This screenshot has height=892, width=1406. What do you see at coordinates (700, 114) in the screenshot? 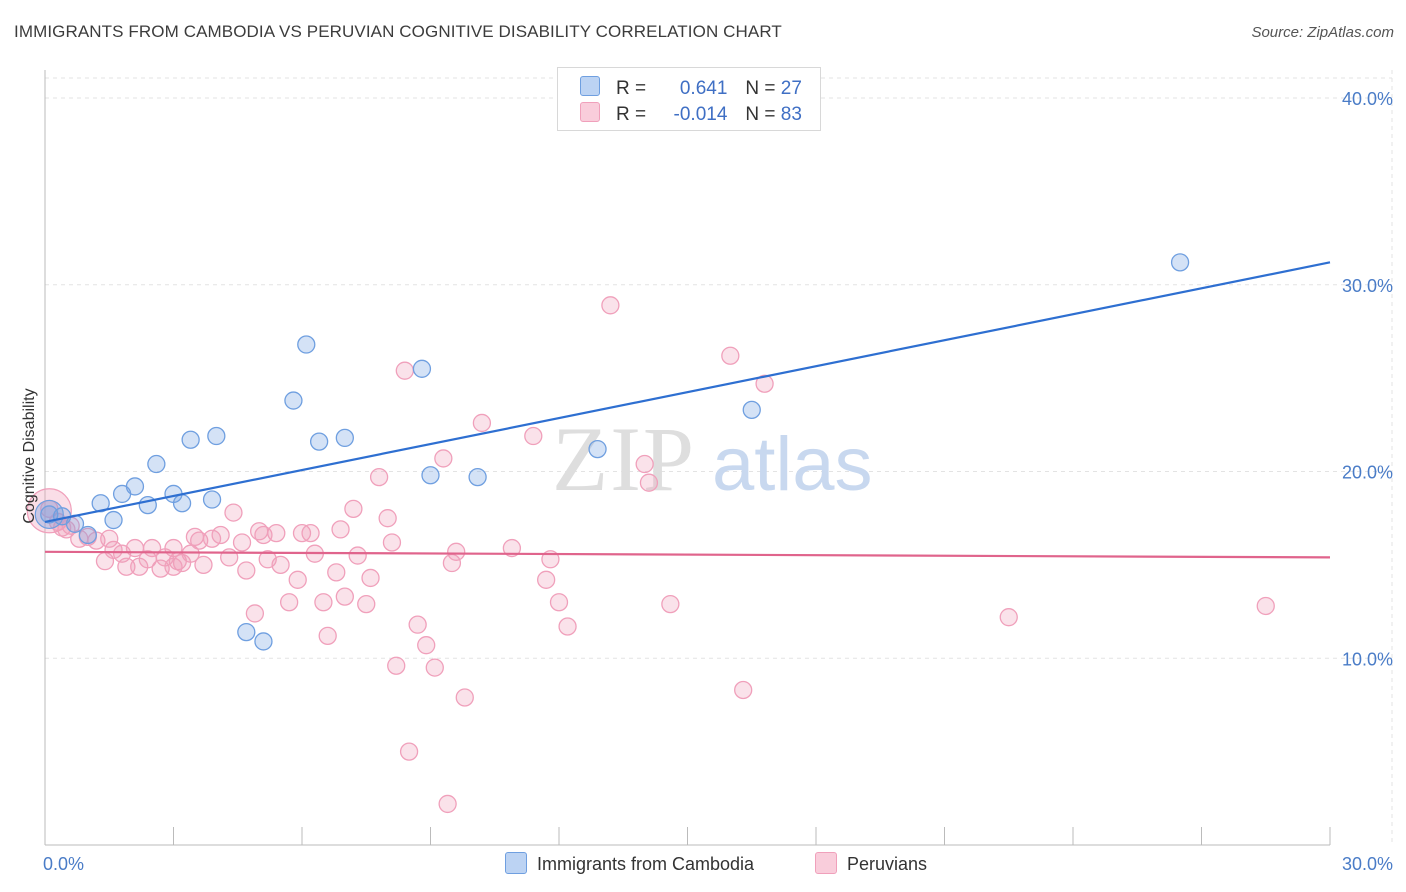
I see `r-value: -0.014` at bounding box center [700, 114].